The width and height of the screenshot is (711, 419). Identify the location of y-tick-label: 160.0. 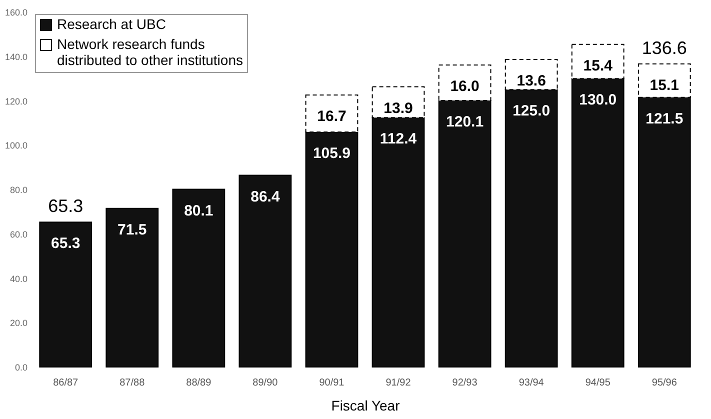
(16, 13).